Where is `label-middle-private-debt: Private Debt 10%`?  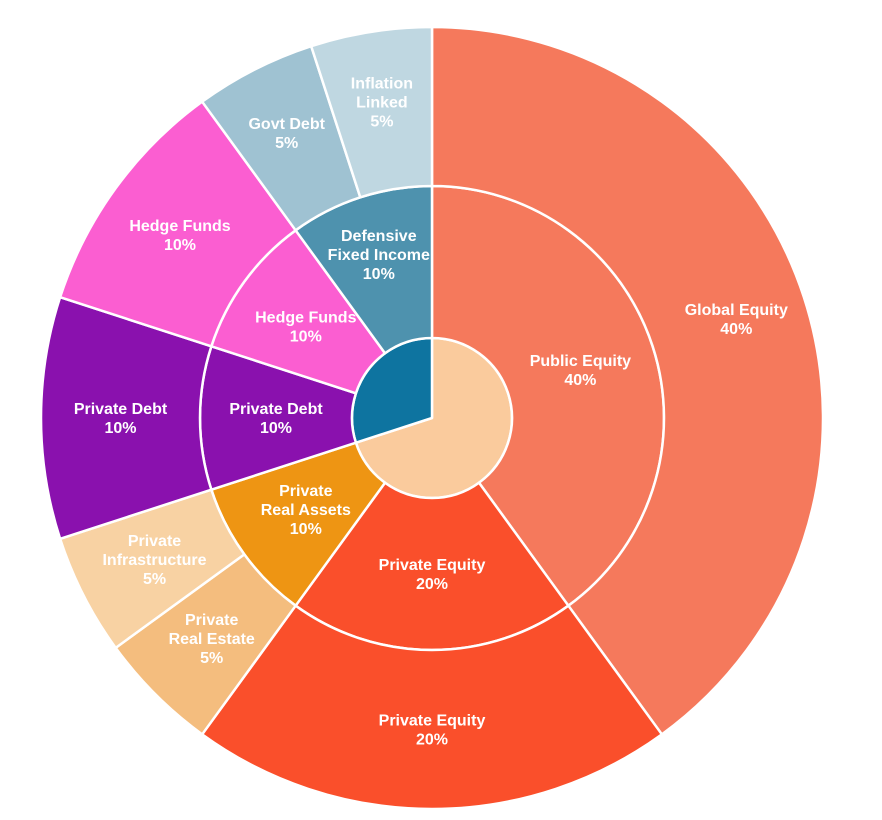
label-middle-private-debt: Private Debt 10% is located at coordinates (276, 419).